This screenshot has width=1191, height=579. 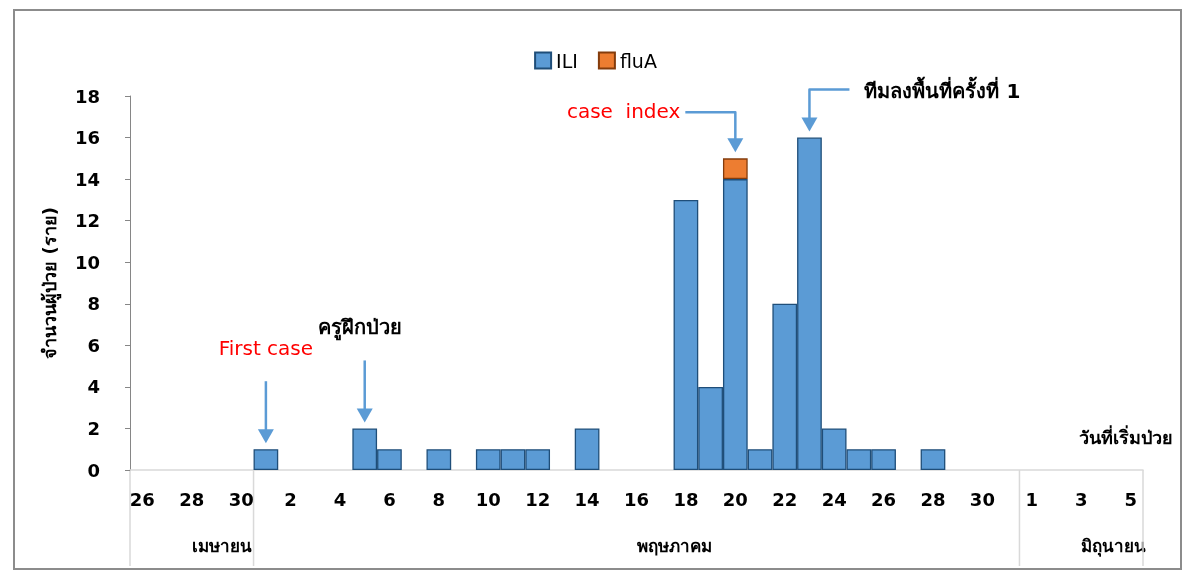 I want to click on text: มิถุนายน, so click(x=1114, y=546).